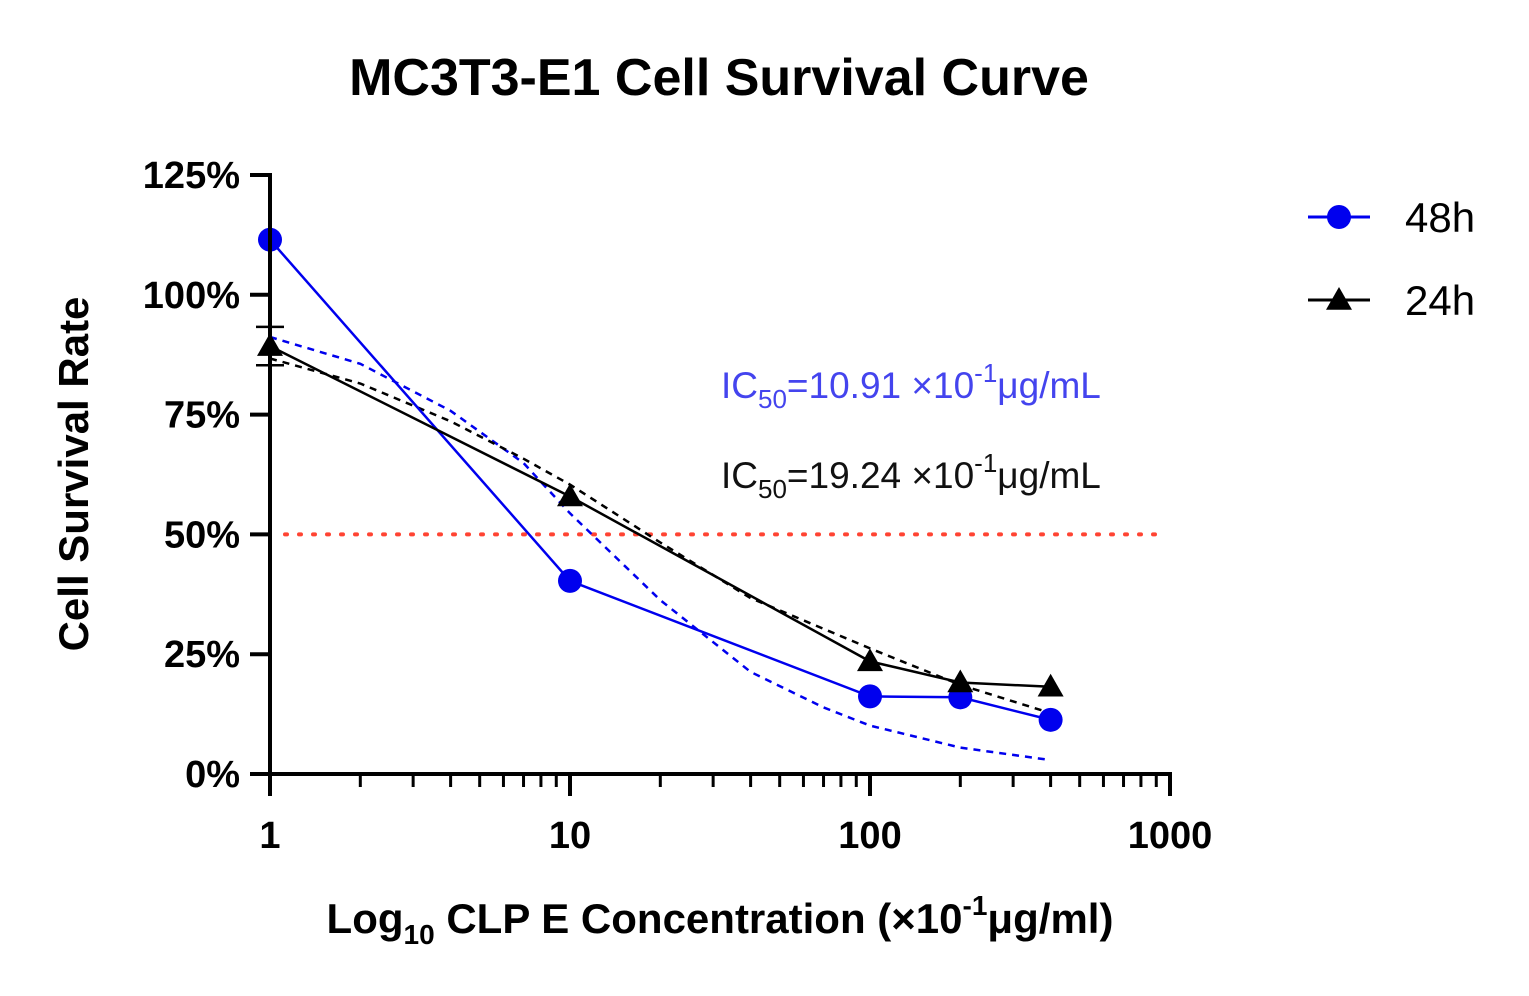 Image resolution: width=1529 pixels, height=996 pixels. I want to click on y-tick-label: 125%, so click(191, 176).